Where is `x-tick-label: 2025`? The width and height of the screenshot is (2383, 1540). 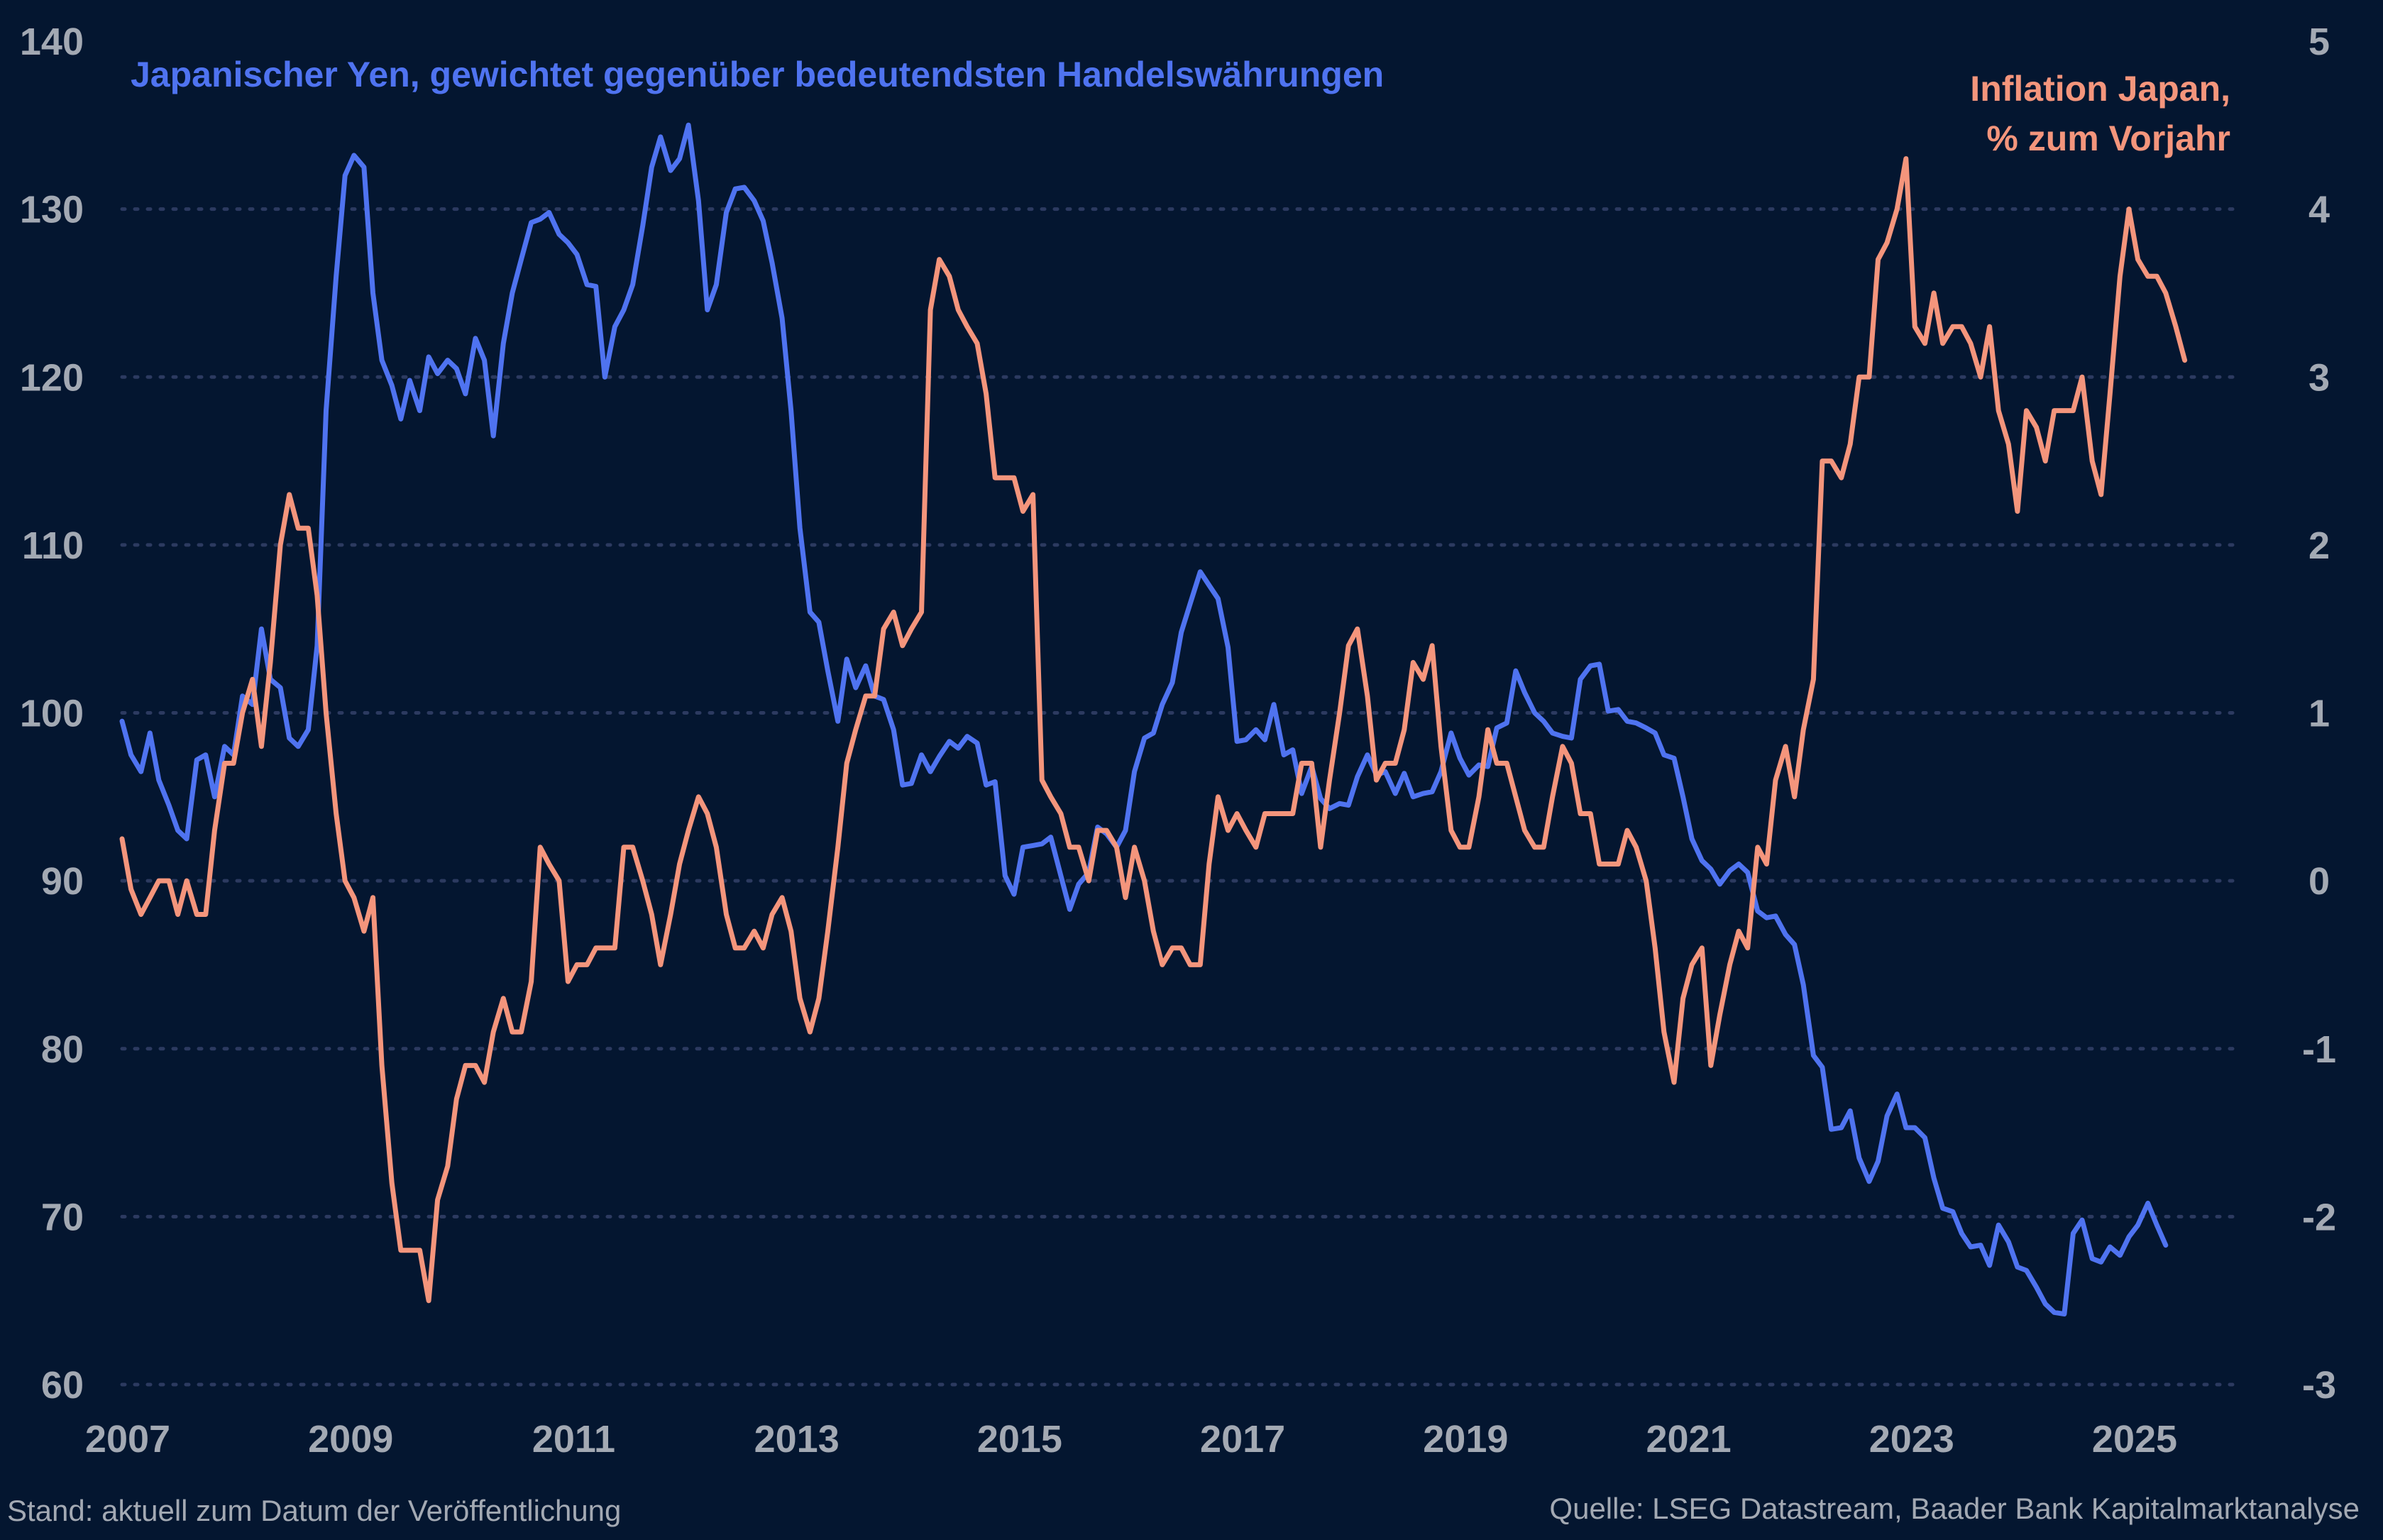
x-tick-label: 2025 is located at coordinates (2134, 1440).